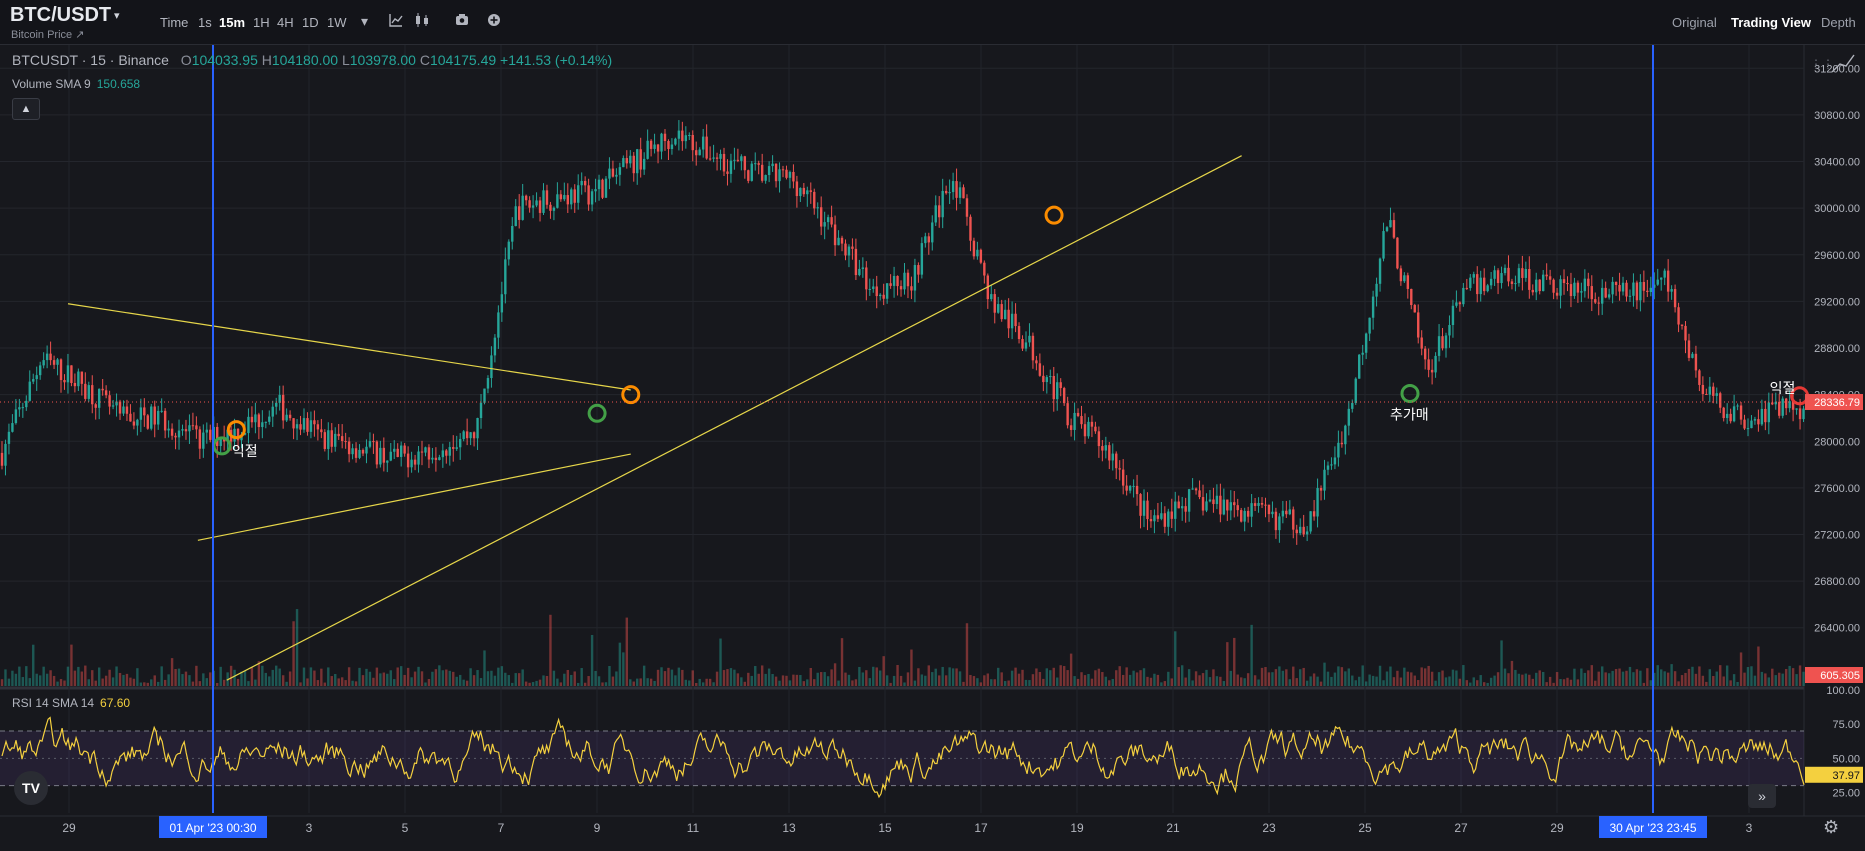  I want to click on symbol-subtitle: Bitcoin Price ↗, so click(48, 35).